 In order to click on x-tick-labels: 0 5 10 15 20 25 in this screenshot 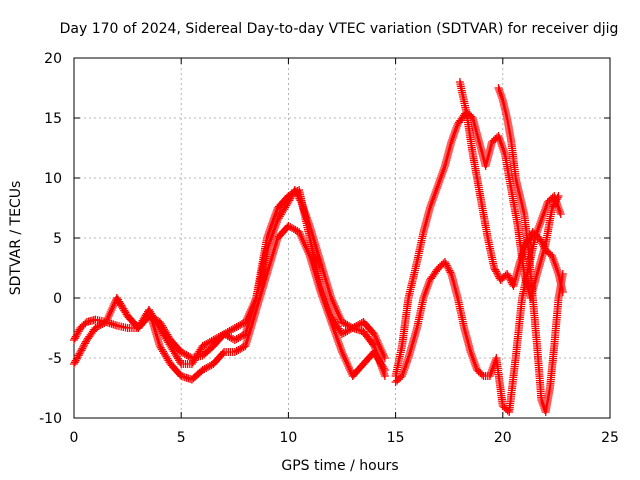, I will do `click(344, 438)`.